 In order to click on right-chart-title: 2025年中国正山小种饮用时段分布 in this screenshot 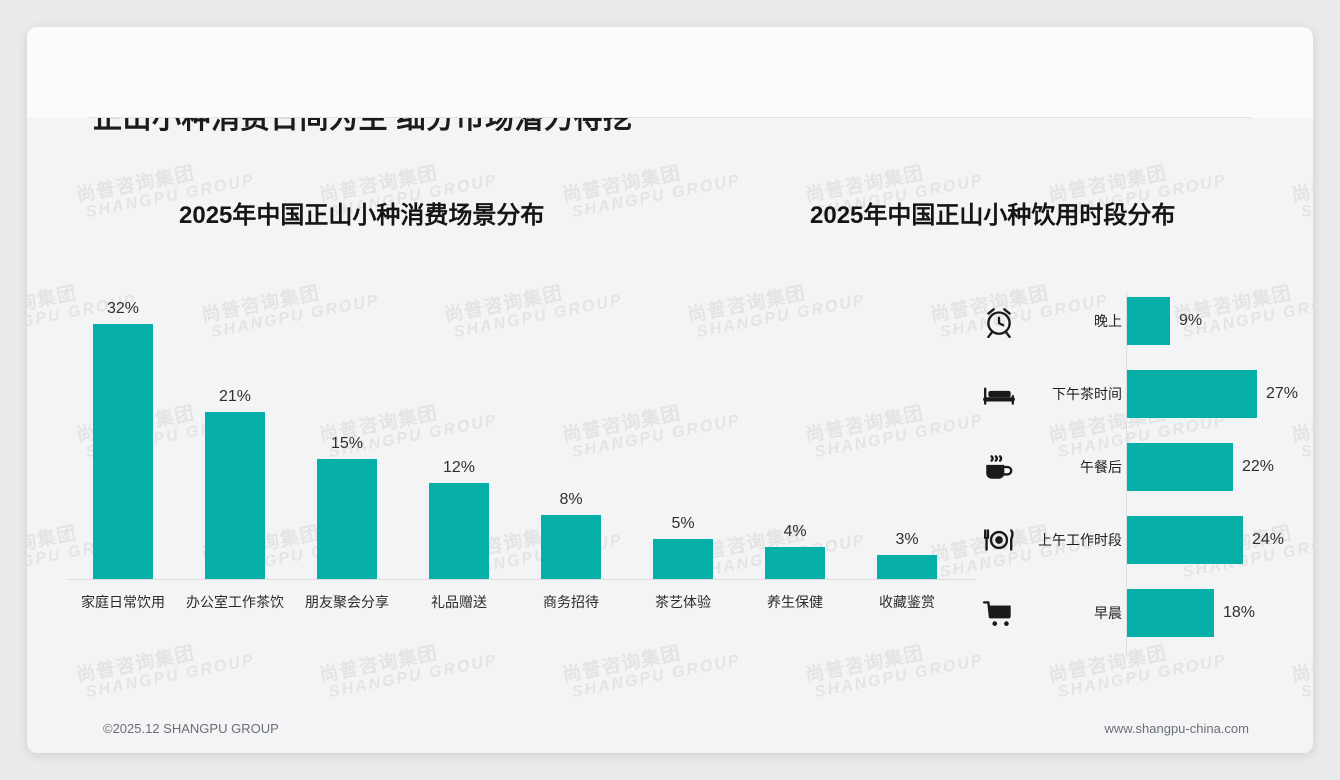, I will do `click(993, 215)`.